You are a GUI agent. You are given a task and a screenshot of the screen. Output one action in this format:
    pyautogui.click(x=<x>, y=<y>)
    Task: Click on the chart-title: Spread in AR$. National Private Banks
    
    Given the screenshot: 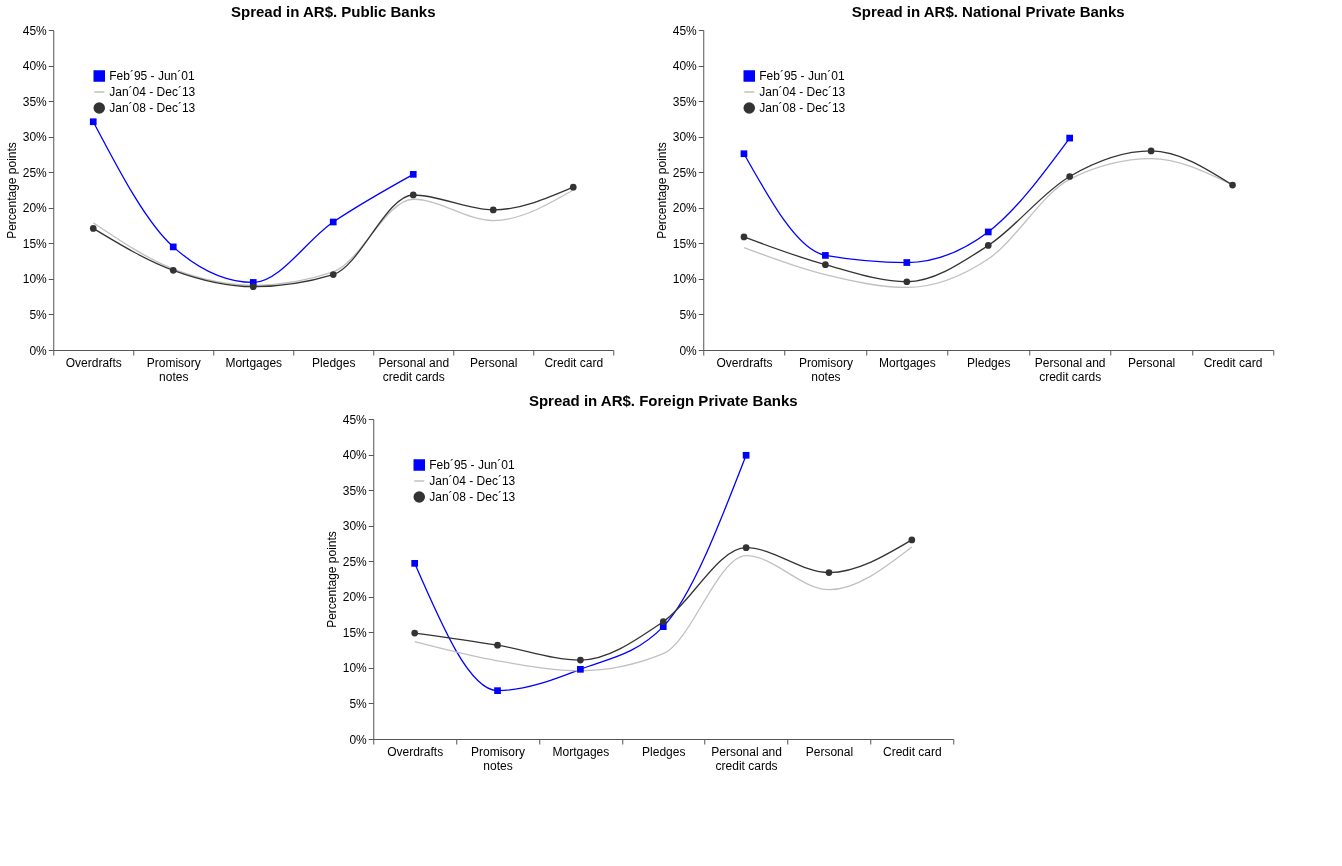 What is the action you would take?
    pyautogui.click(x=988, y=11)
    